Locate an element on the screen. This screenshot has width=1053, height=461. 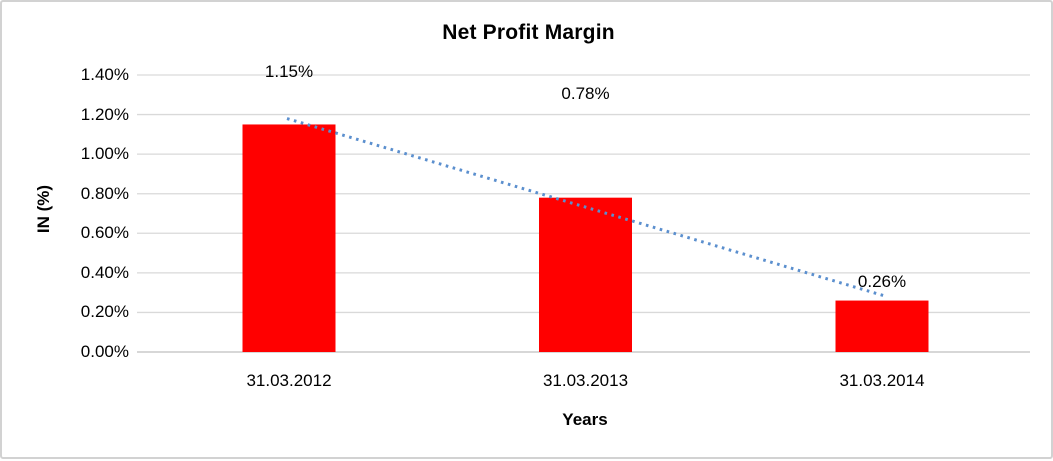
data-label: 0.26% is located at coordinates (882, 281).